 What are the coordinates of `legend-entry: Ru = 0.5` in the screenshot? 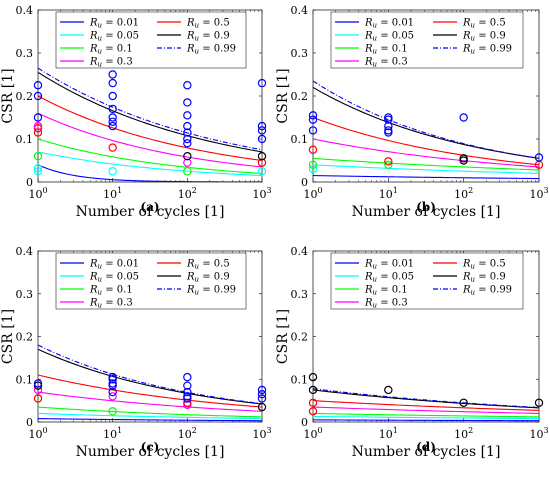 It's located at (484, 24).